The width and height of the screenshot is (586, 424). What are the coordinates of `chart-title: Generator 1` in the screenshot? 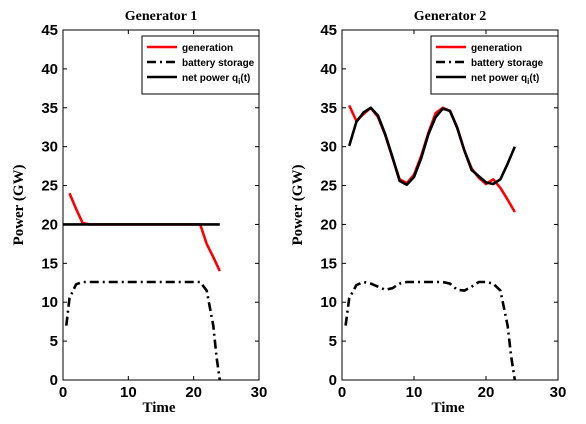 It's located at (161, 16).